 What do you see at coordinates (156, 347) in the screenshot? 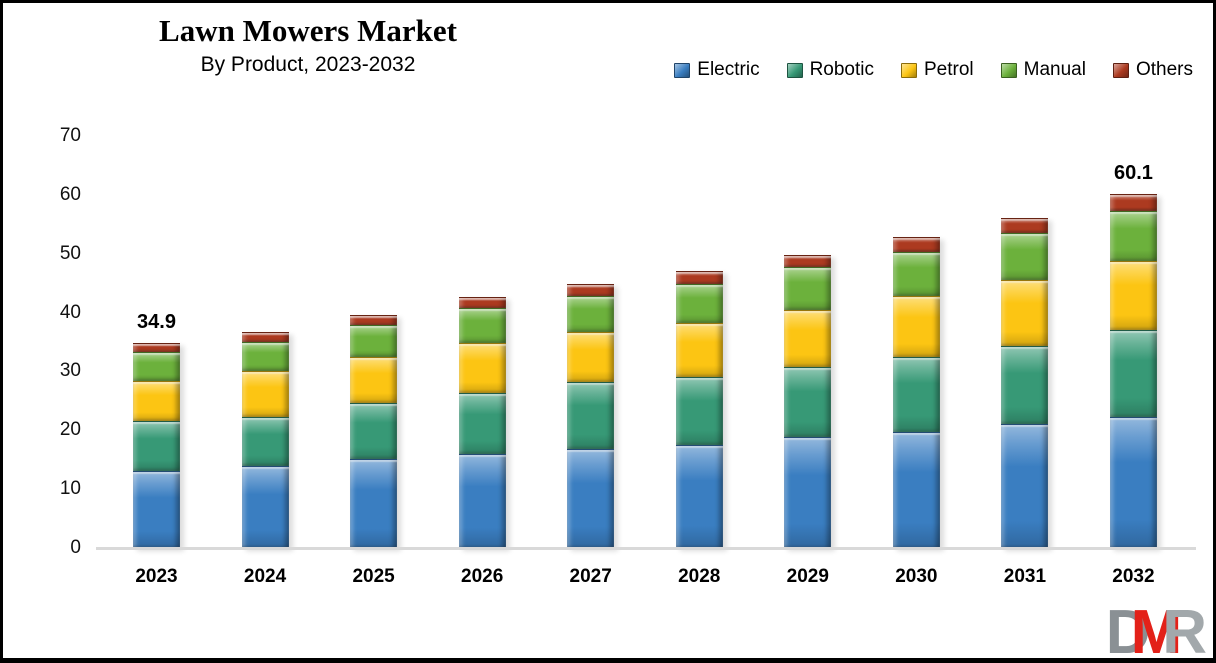
I see `bar-segment-others-2023` at bounding box center [156, 347].